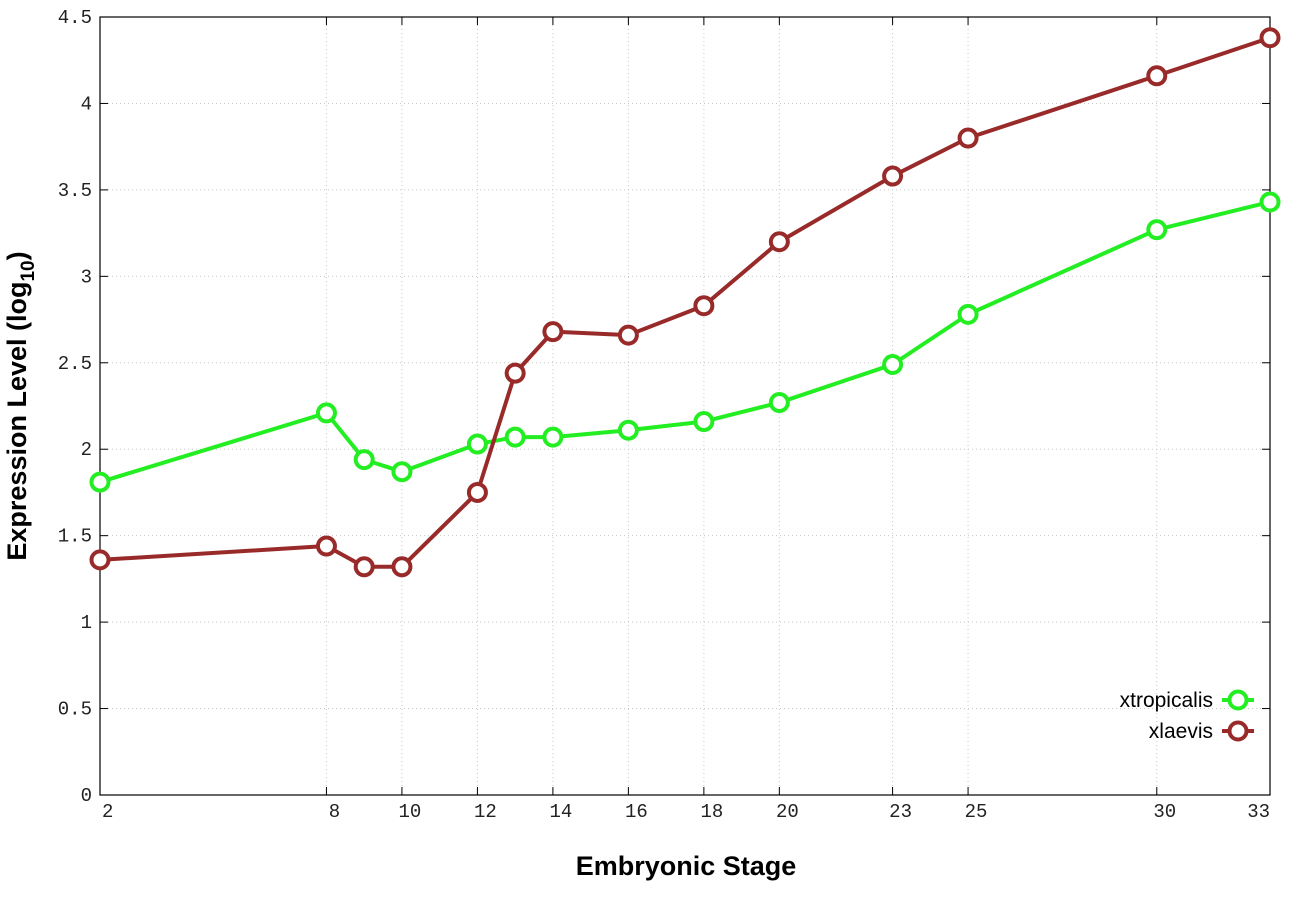 This screenshot has height=907, width=1296. I want to click on x-axis-title: Embryonic Stage, so click(686, 866).